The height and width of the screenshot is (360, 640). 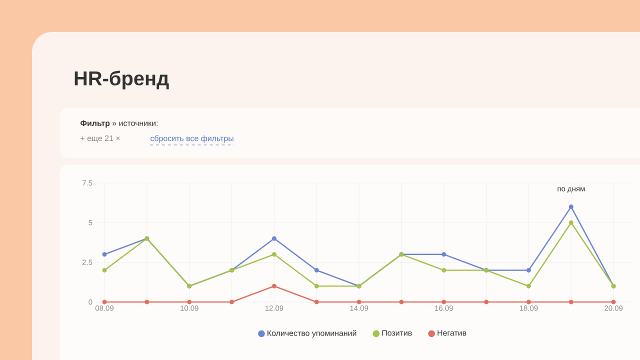 I want to click on chart-title: HR-бренд, so click(x=121, y=80).